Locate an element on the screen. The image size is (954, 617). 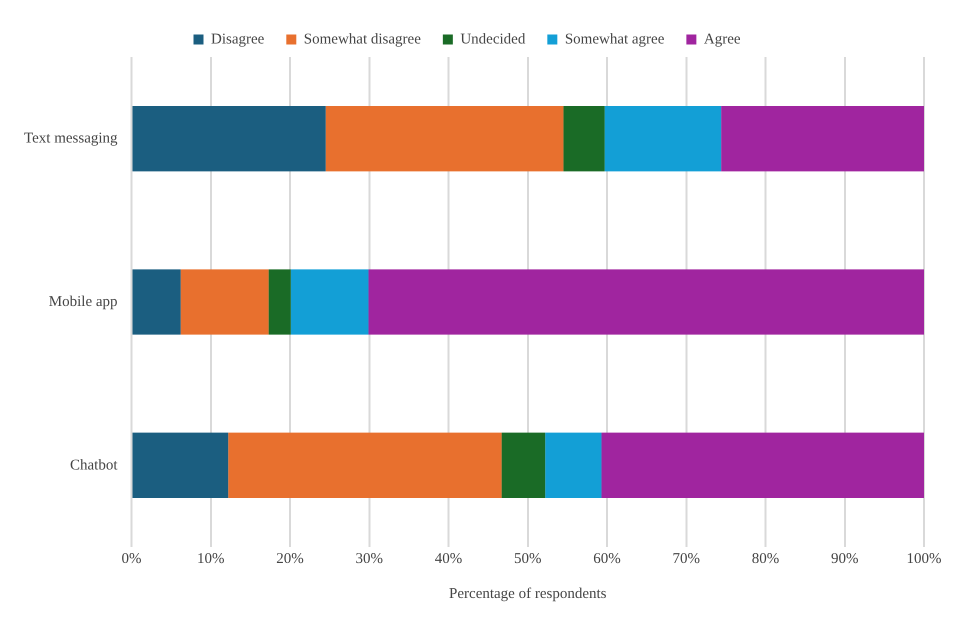
x-tick-label: 30% is located at coordinates (370, 558).